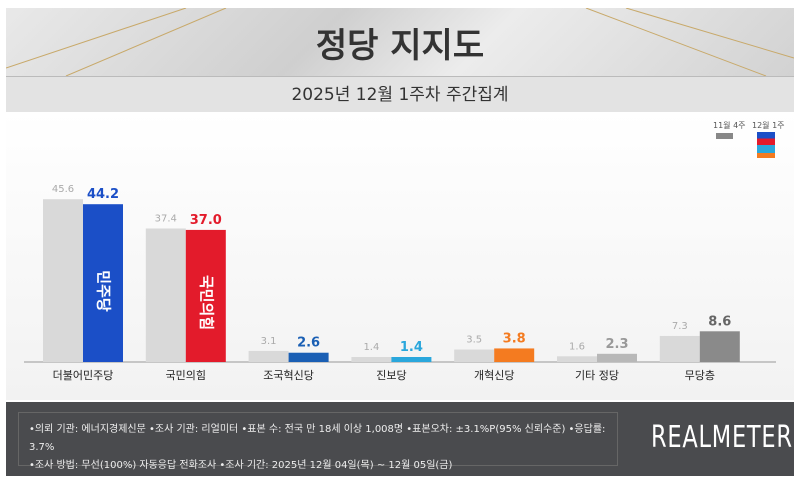 The height and width of the screenshot is (485, 800). I want to click on legend-curr-label: 12월 1주, so click(768, 125).